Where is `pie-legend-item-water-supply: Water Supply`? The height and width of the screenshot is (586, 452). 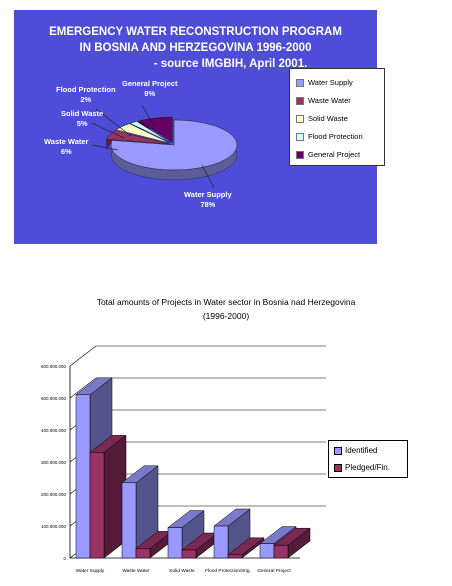 pie-legend-item-water-supply: Water Supply is located at coordinates (324, 83).